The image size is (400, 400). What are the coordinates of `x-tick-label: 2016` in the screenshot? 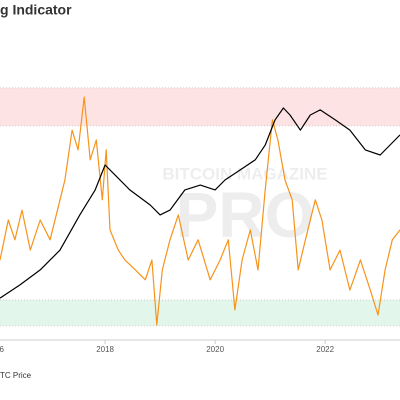 It's located at (2, 349).